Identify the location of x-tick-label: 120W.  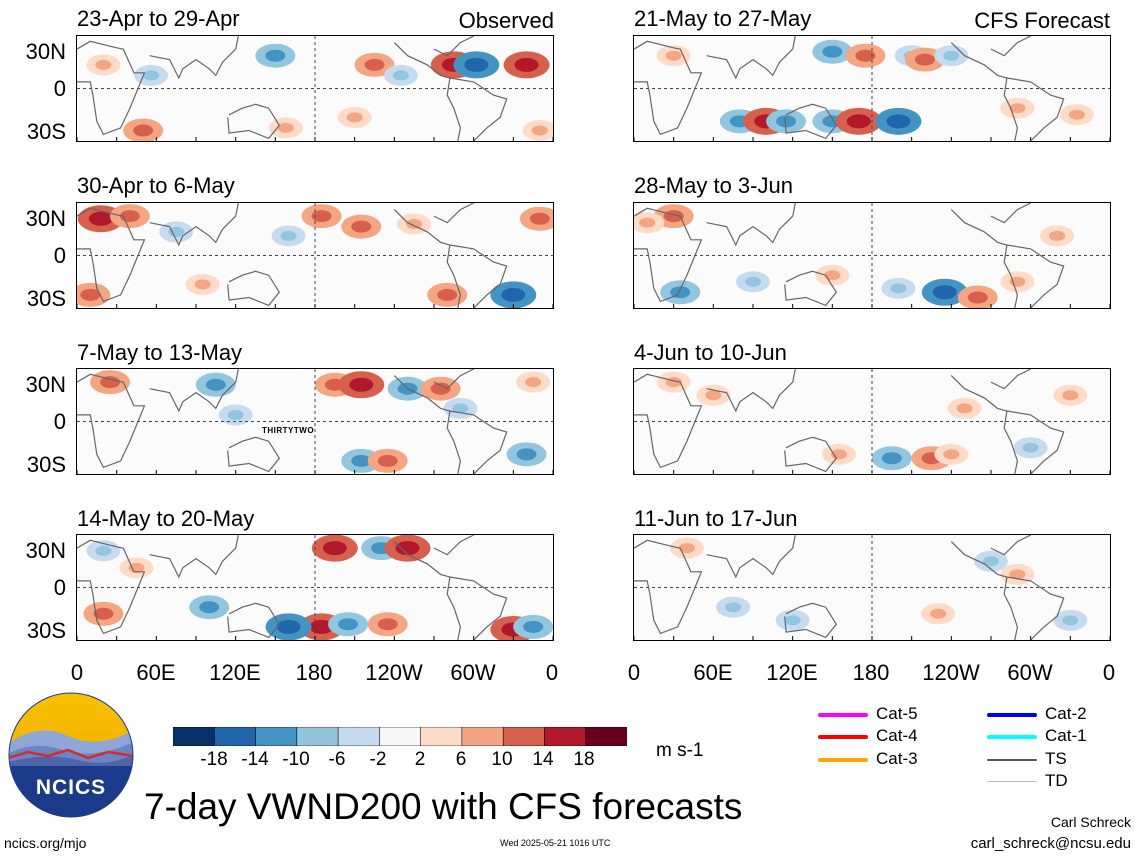
(394, 672).